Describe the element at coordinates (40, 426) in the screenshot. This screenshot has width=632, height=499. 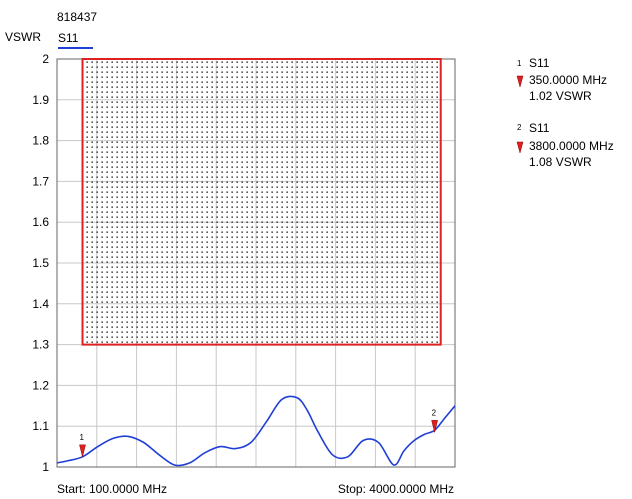
I see `y-tick-label: 1.1` at that location.